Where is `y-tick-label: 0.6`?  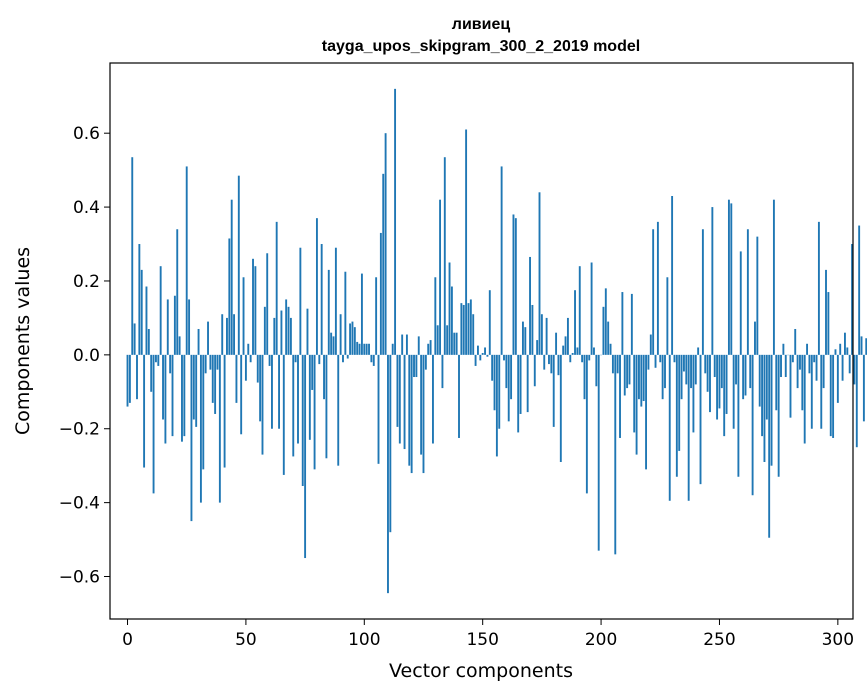 y-tick-label: 0.6 is located at coordinates (86, 134).